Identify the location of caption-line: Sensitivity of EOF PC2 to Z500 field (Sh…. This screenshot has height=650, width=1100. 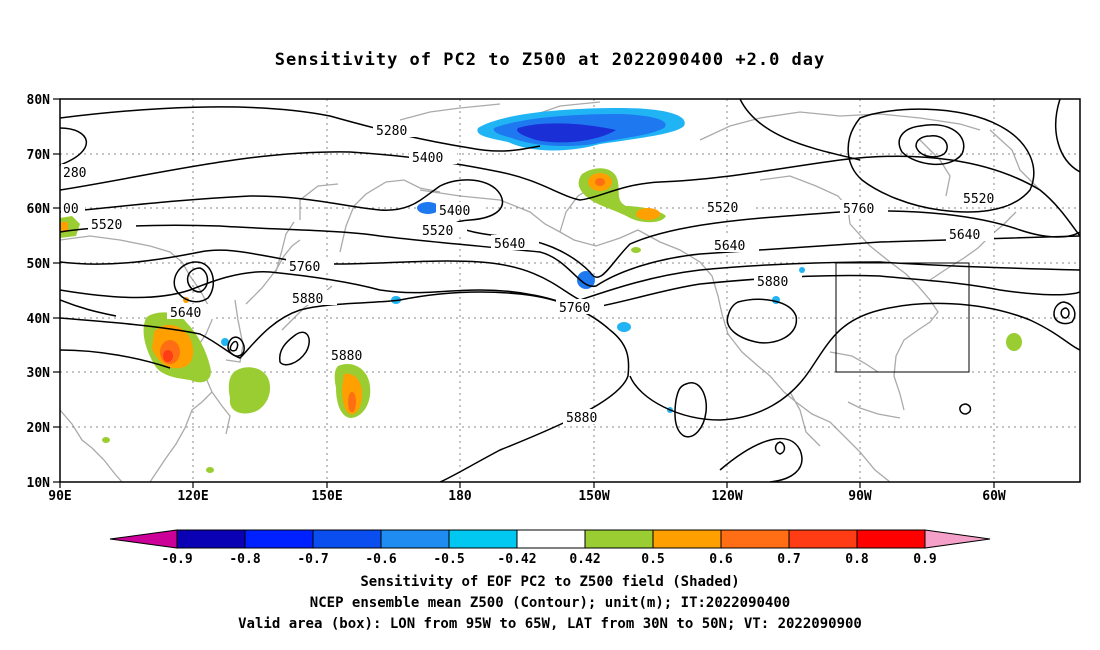
(550, 582).